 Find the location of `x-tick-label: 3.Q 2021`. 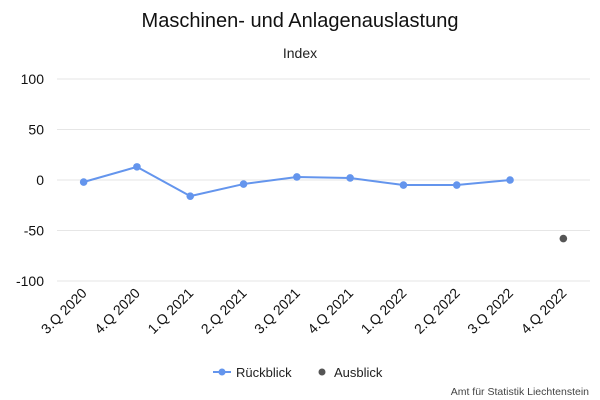

x-tick-label: 3.Q 2021 is located at coordinates (277, 311).